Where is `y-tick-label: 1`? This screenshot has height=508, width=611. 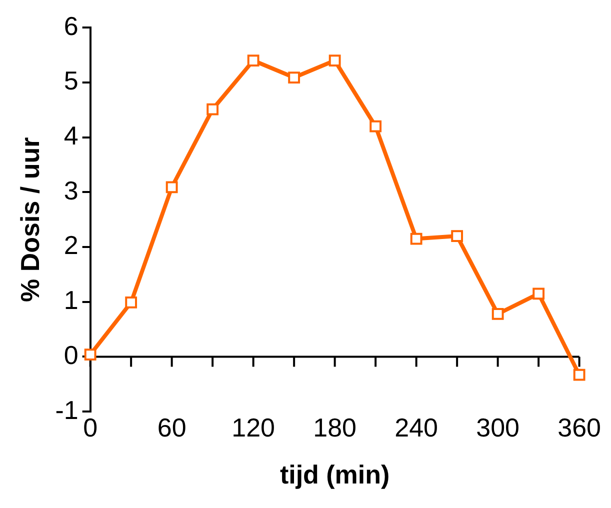 y-tick-label: 1 is located at coordinates (71, 300).